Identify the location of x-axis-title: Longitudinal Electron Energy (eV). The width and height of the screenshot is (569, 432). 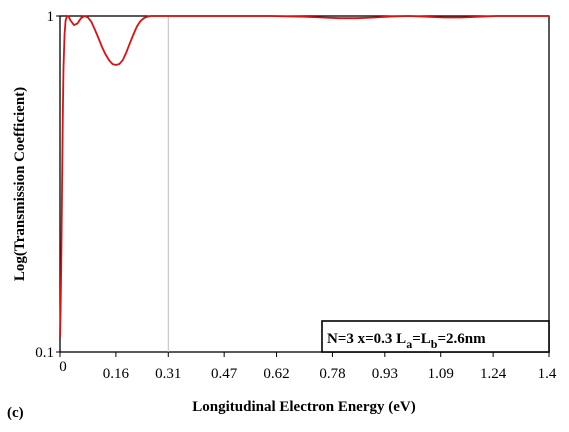
(303, 407).